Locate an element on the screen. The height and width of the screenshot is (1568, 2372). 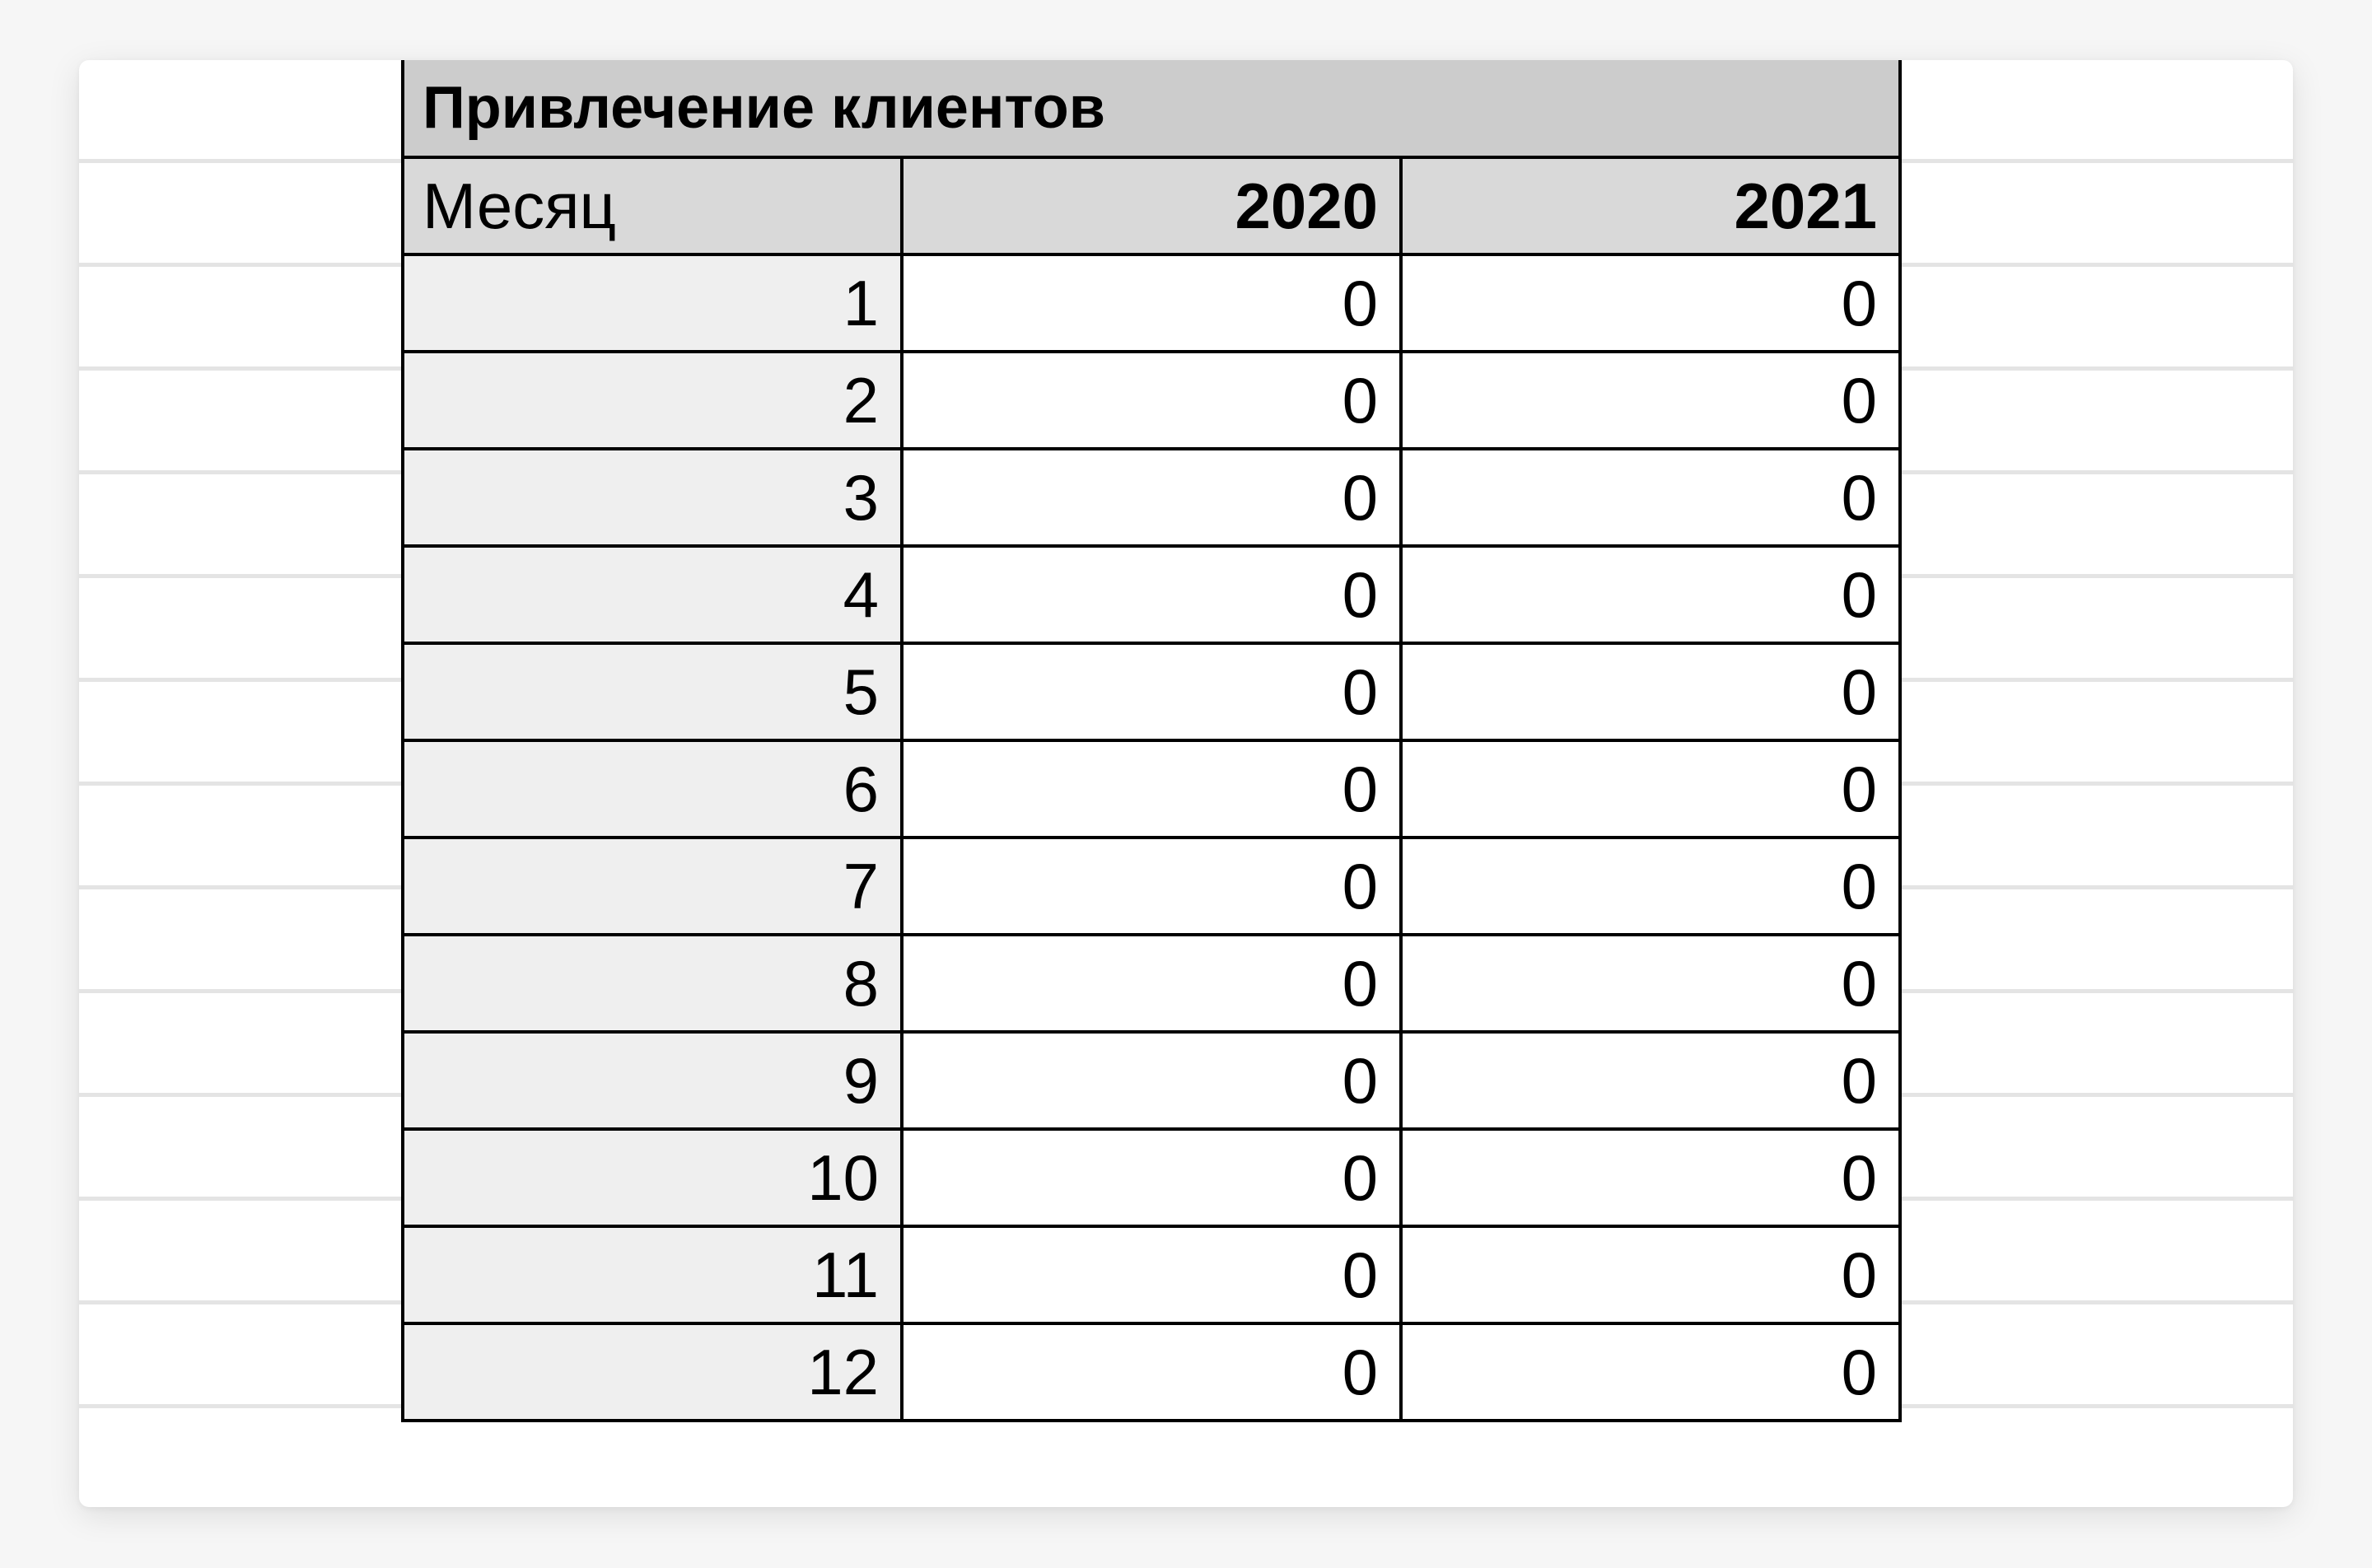
header-cell-2020: 2020 is located at coordinates (1151, 206).